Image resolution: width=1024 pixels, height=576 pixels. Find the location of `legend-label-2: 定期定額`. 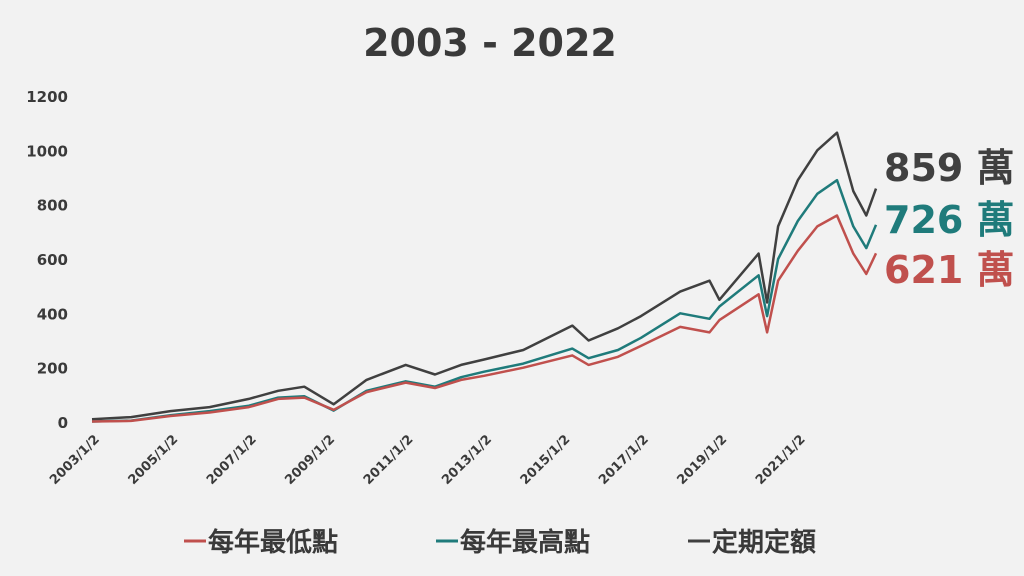

legend-label-2: 定期定額 is located at coordinates (764, 542).